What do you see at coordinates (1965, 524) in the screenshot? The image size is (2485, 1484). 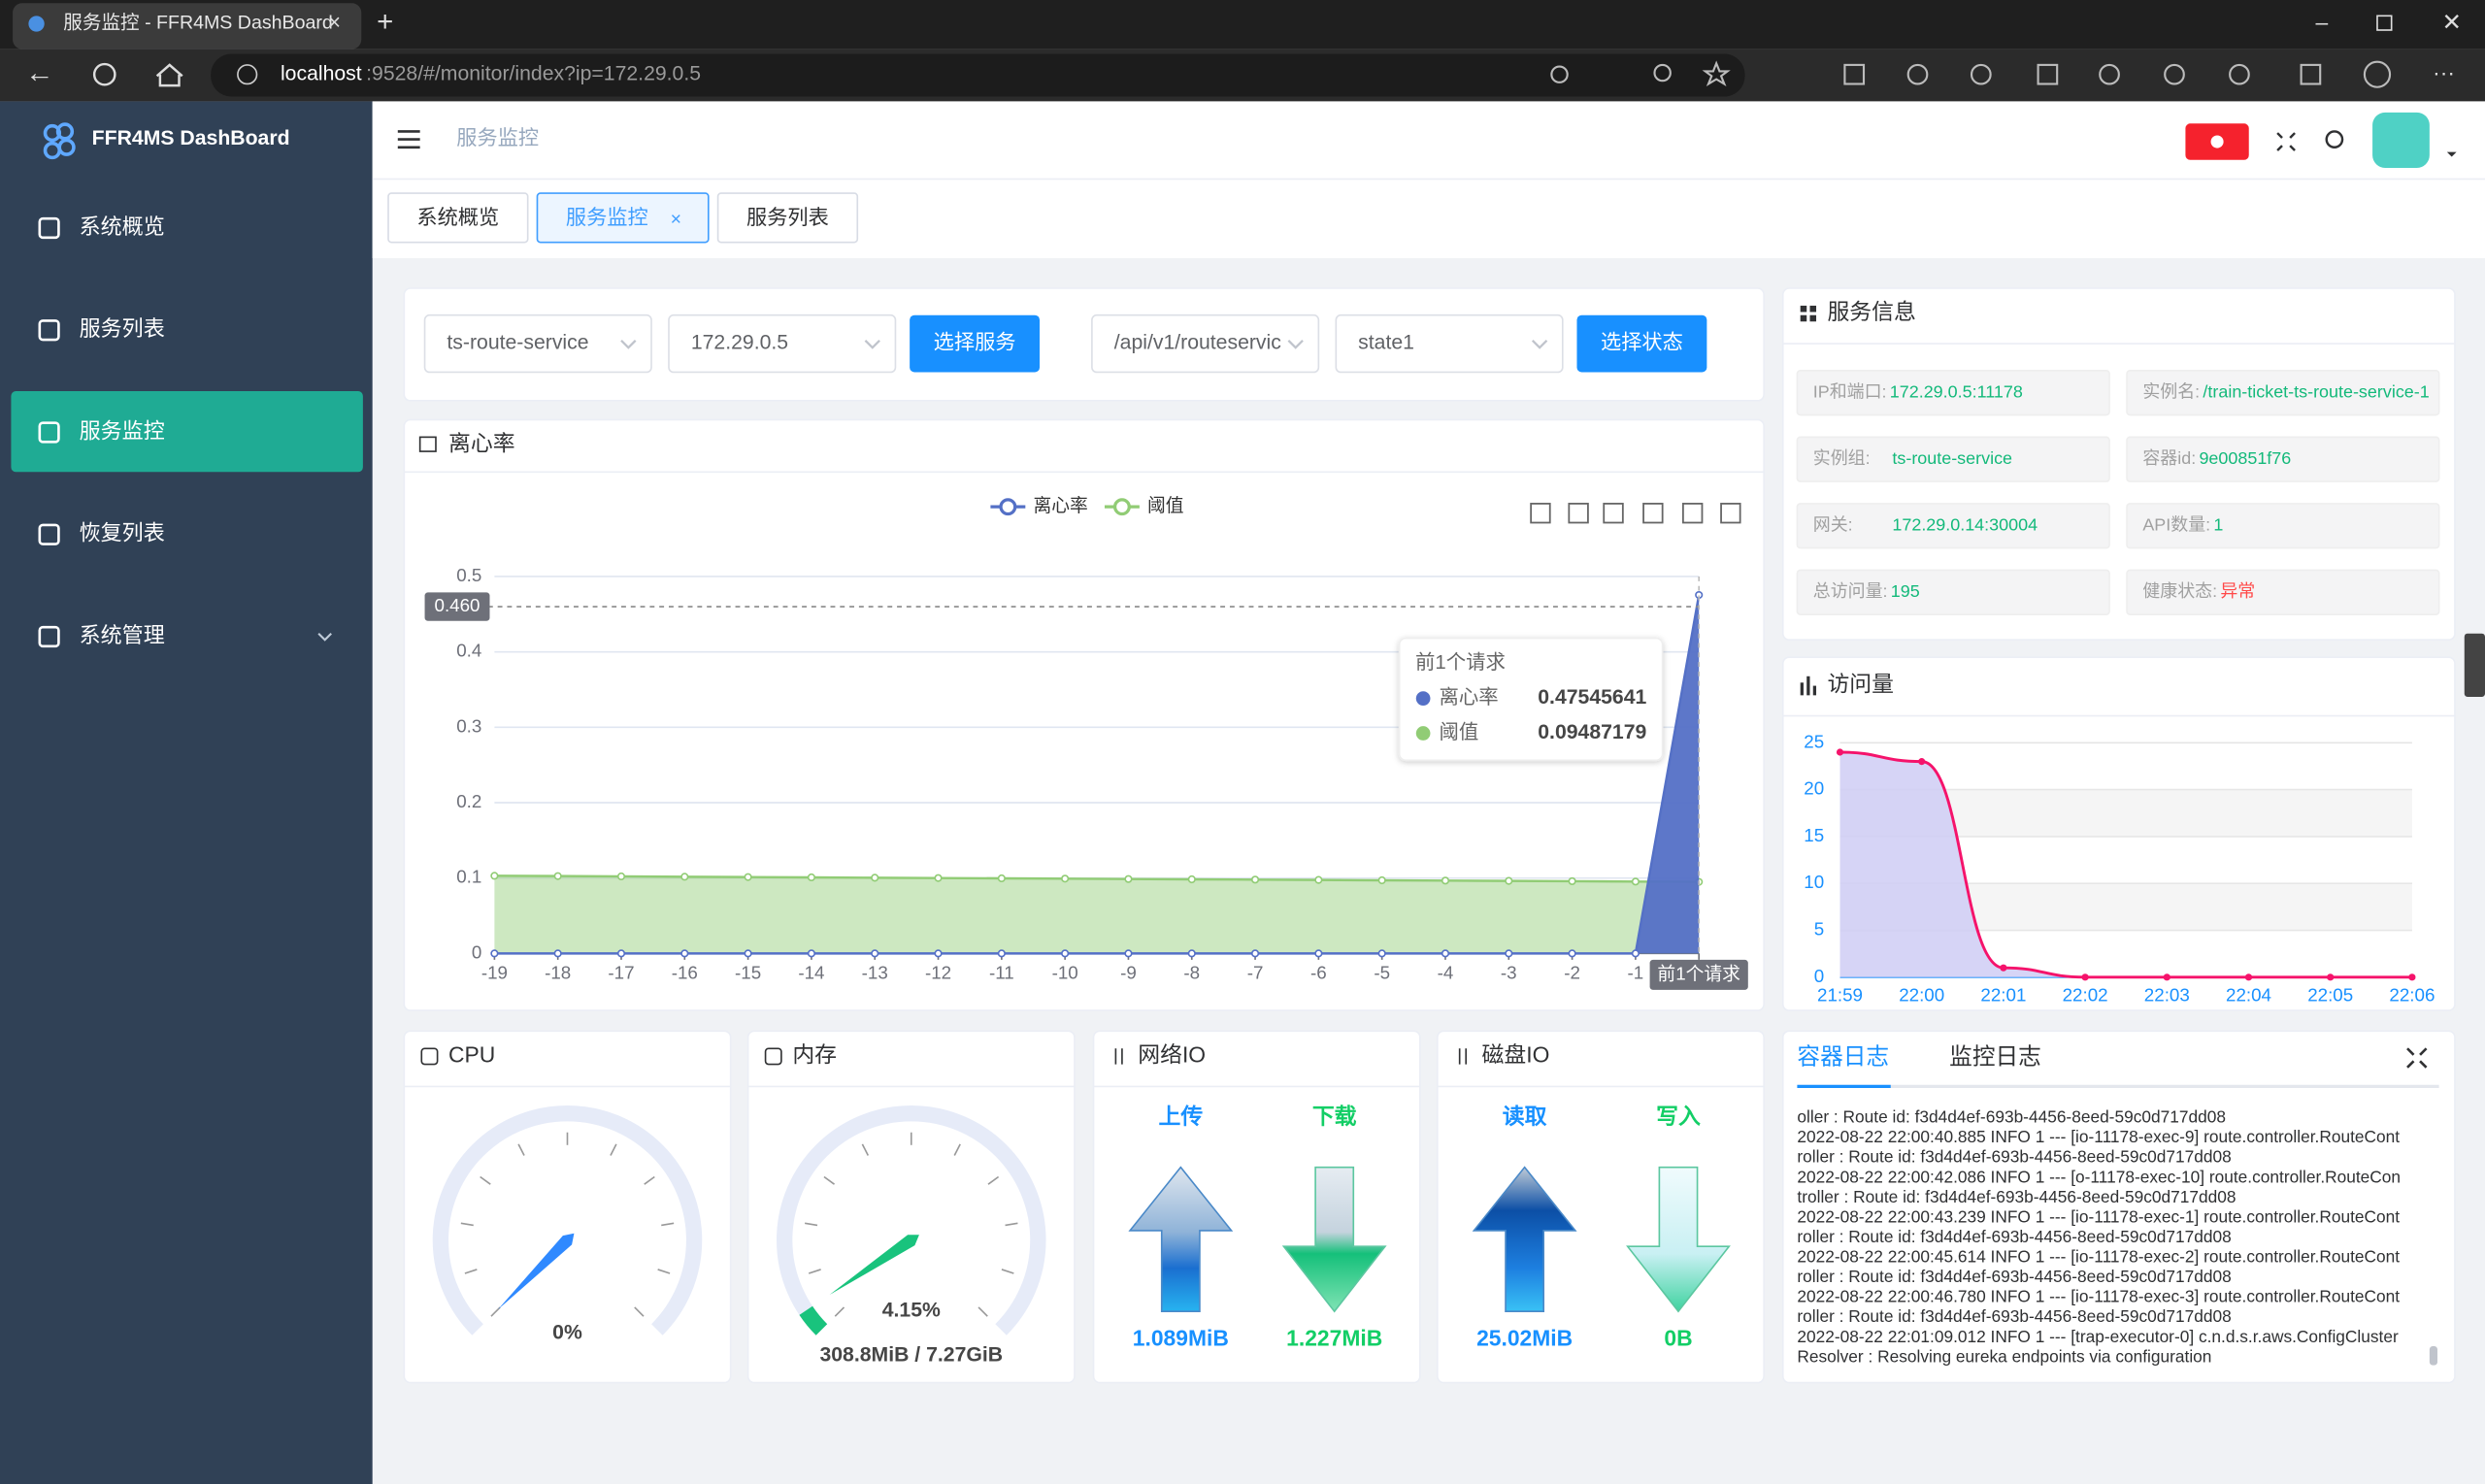 I see `info-value: 172.29.0.14:30004` at bounding box center [1965, 524].